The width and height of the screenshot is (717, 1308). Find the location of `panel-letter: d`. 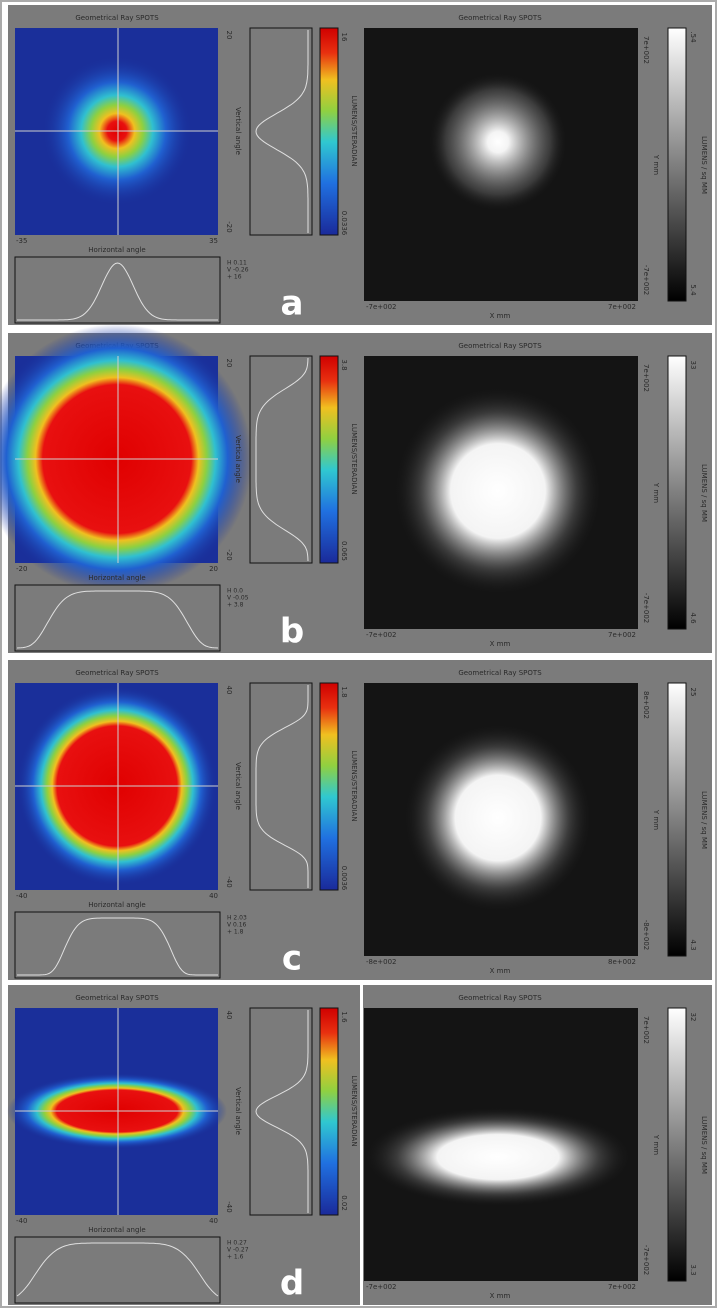

panel-letter: d is located at coordinates (292, 1284).